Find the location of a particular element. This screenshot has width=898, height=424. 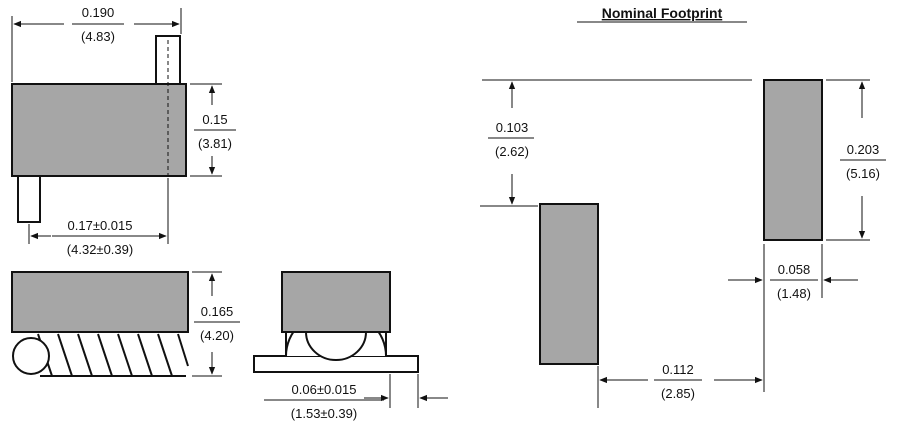

footprint-title: Nominal Footprint is located at coordinates (662, 13).